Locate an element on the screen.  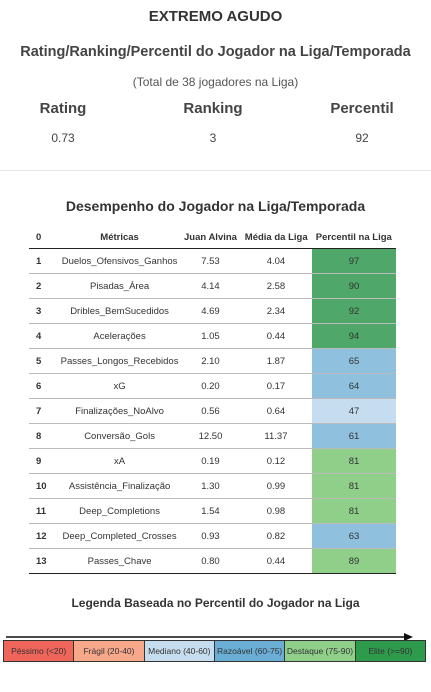
league-average: 4.04 is located at coordinates (276, 261).